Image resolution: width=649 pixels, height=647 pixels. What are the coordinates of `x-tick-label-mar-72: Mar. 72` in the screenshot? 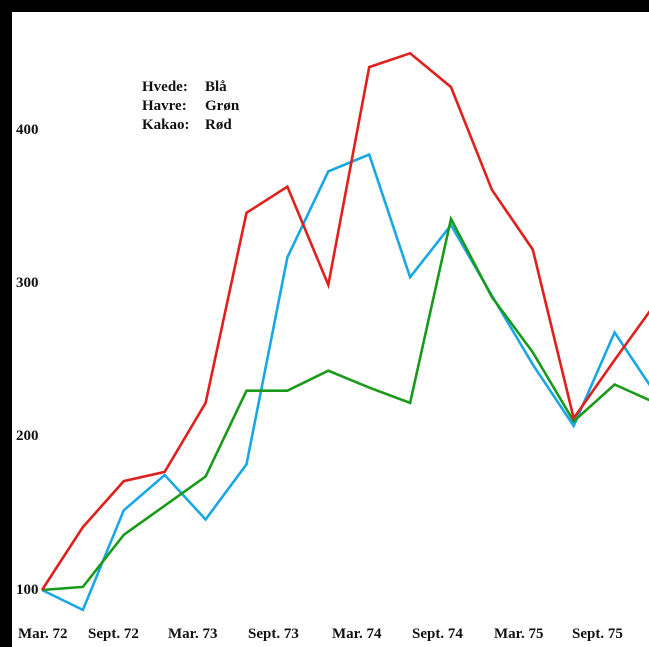 It's located at (42, 634).